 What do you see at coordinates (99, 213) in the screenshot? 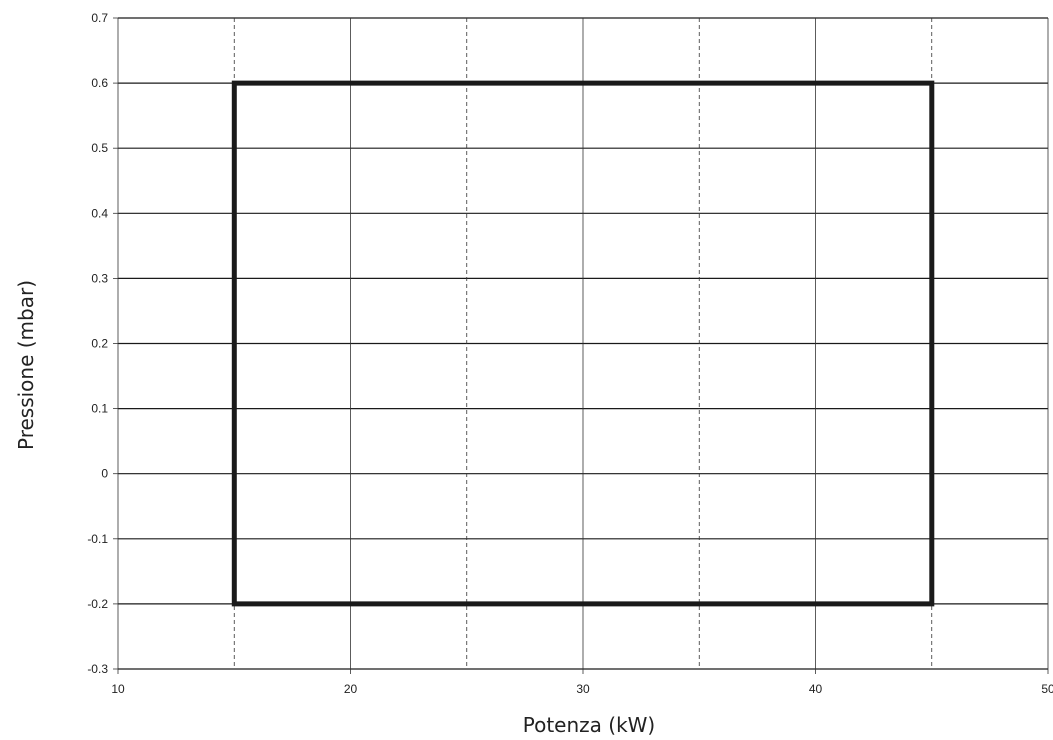
I see `y-tick-label: 0.4` at bounding box center [99, 213].